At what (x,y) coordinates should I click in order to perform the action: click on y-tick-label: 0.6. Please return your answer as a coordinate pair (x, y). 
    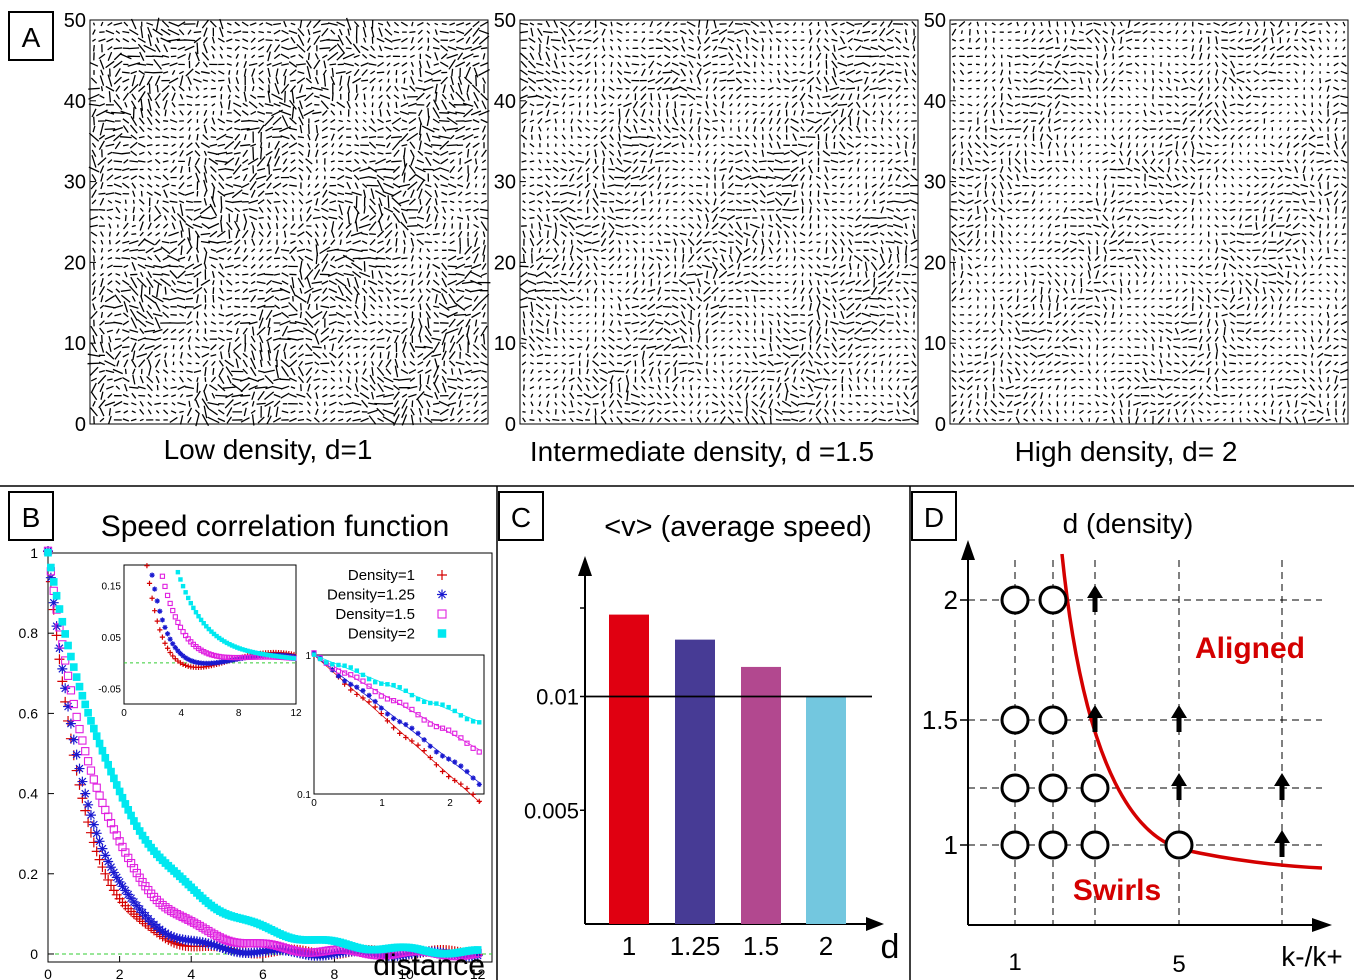
    Looking at the image, I should click on (29, 713).